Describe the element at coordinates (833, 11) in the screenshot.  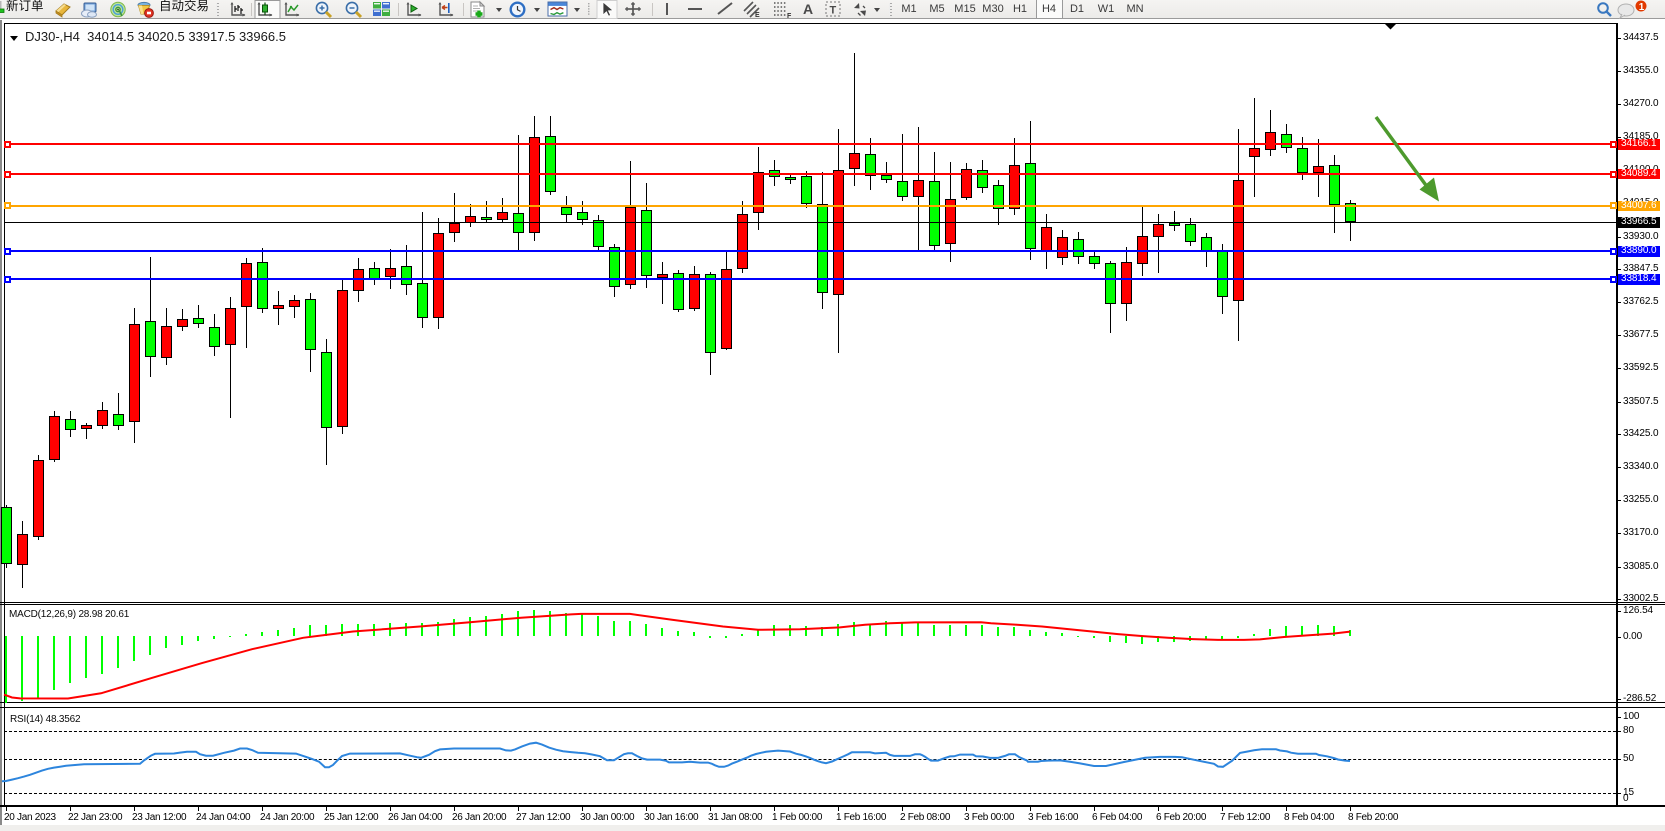
I see `svg-text: T` at that location.